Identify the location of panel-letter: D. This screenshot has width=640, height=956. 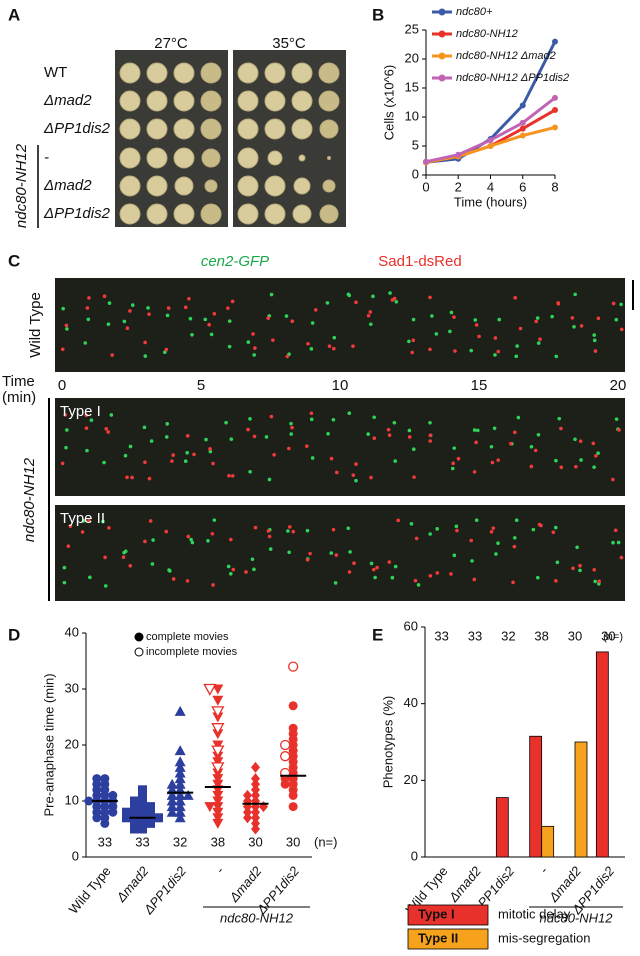
(14, 634).